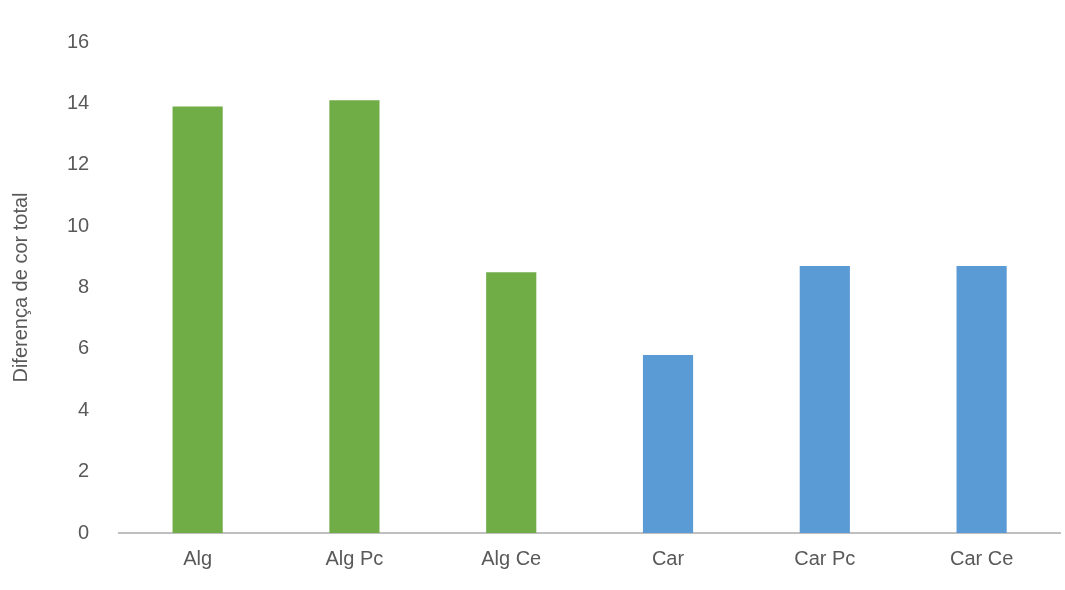  Describe the element at coordinates (84, 347) in the screenshot. I see `y-tick-label: 6` at that location.